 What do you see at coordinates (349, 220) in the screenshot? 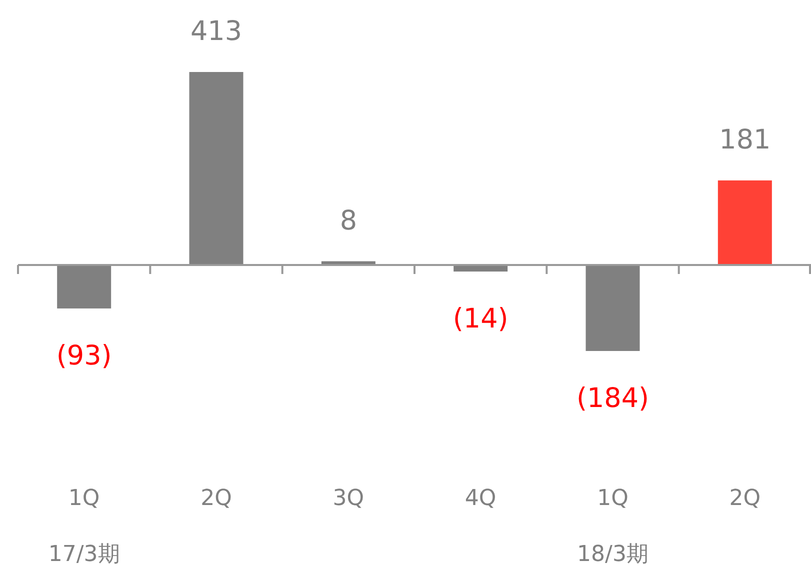
I see `data-label: 8` at bounding box center [349, 220].